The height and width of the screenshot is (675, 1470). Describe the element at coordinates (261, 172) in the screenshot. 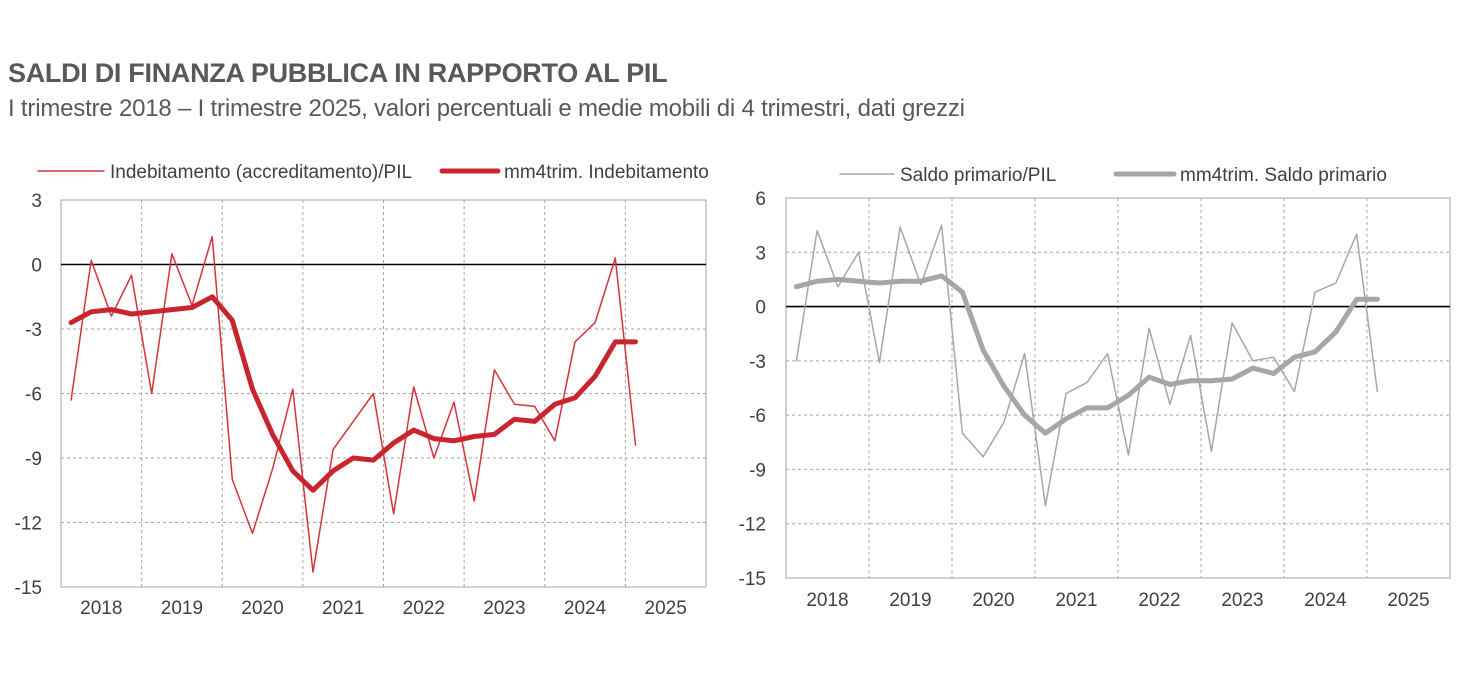

I see `legend-label: Indebitamento (accreditamento)/PIL` at that location.